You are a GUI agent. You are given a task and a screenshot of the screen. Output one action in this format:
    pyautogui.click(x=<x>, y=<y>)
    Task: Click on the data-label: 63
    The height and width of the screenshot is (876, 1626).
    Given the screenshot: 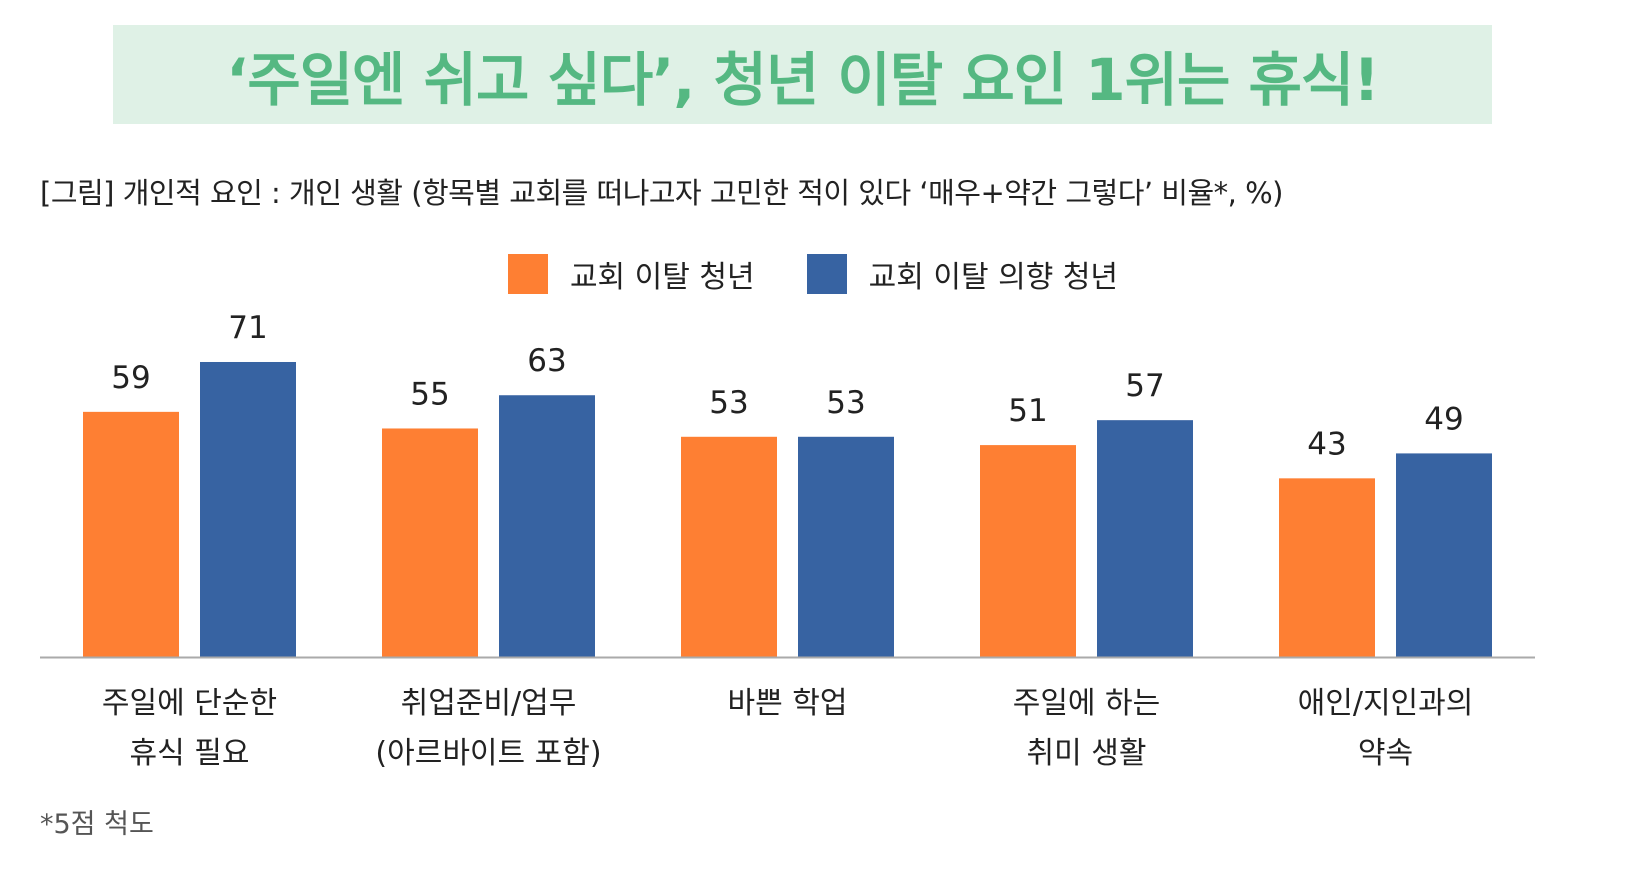 What is the action you would take?
    pyautogui.click(x=546, y=361)
    